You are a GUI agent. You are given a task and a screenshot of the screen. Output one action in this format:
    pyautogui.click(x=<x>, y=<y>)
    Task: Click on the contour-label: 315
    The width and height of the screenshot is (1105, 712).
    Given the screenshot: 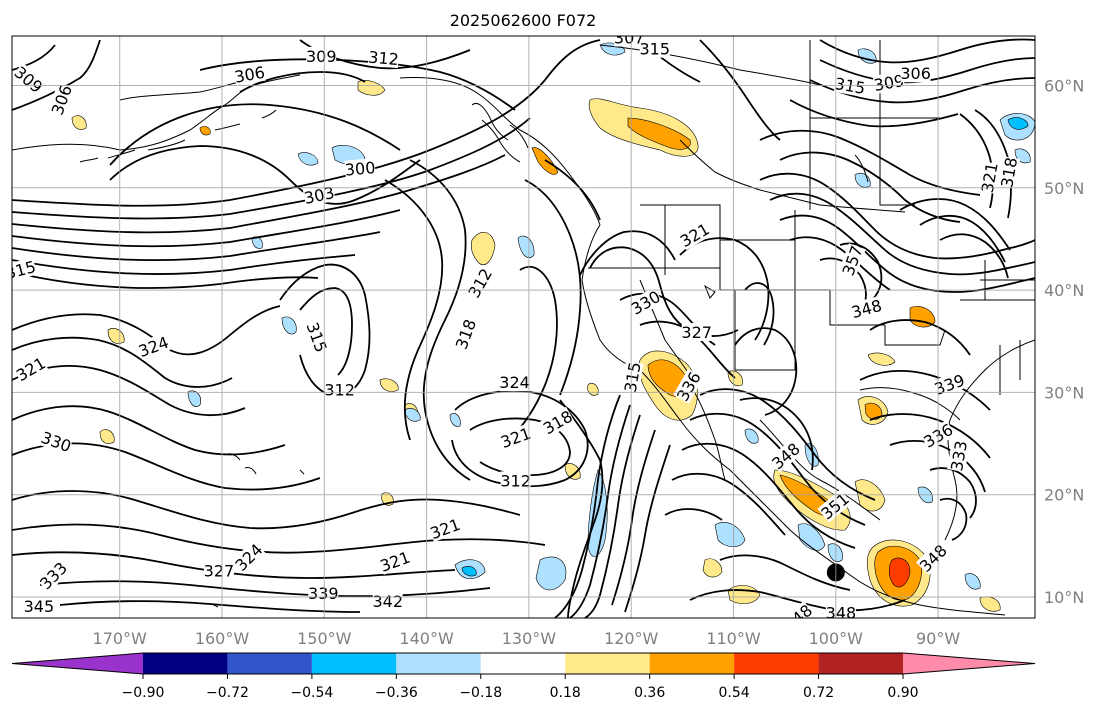 What is the action you would take?
    pyautogui.click(x=654, y=49)
    